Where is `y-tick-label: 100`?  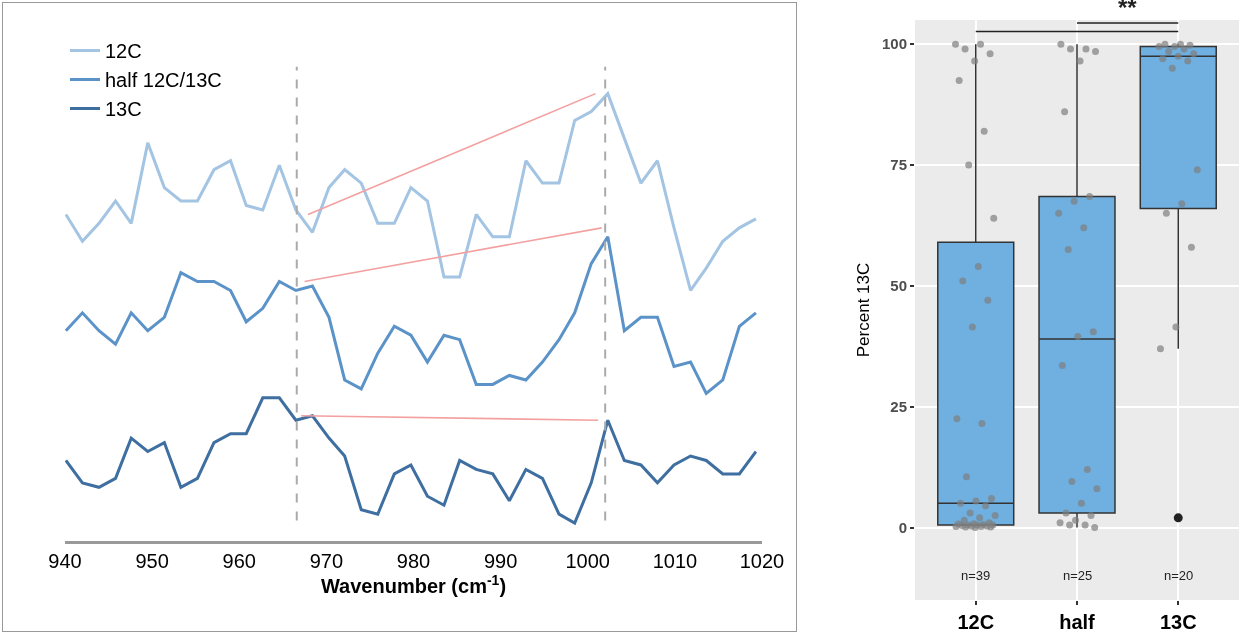 y-tick-label: 100 is located at coordinates (894, 44).